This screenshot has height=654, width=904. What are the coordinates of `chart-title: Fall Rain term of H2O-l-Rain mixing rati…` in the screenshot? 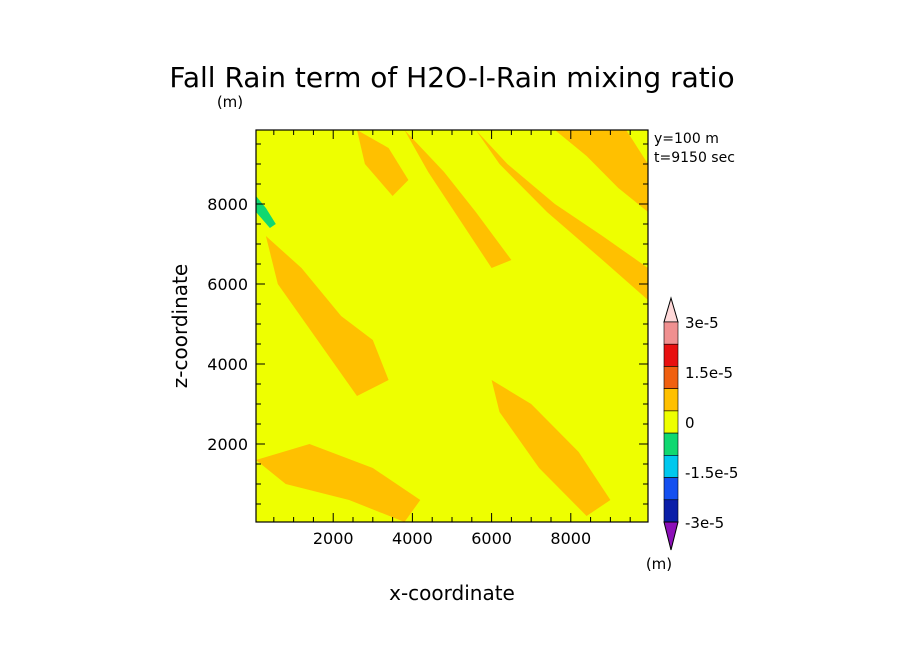 It's located at (451, 77).